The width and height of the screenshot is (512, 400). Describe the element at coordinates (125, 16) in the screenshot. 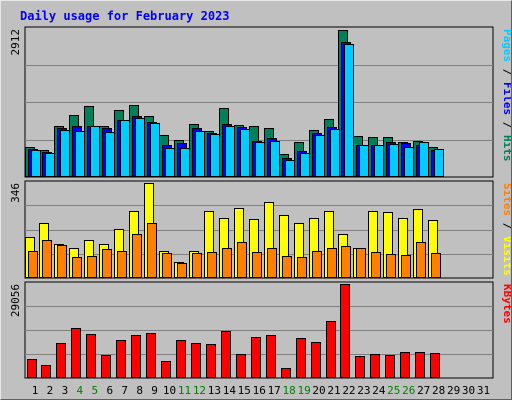

I see `chart-title: Daily usage for February 2023` at that location.